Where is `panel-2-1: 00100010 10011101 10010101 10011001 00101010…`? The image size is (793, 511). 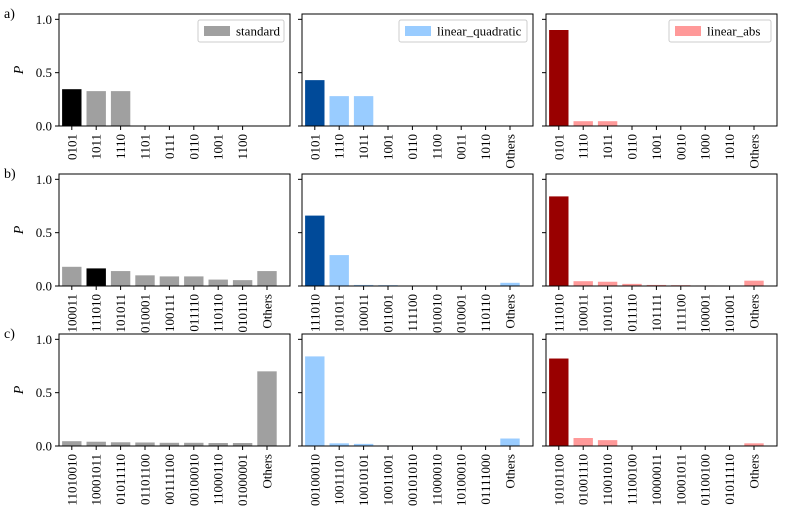
panel-2-1: 00100010 10011101 10010101 10011001 00101010… is located at coordinates (416, 419).